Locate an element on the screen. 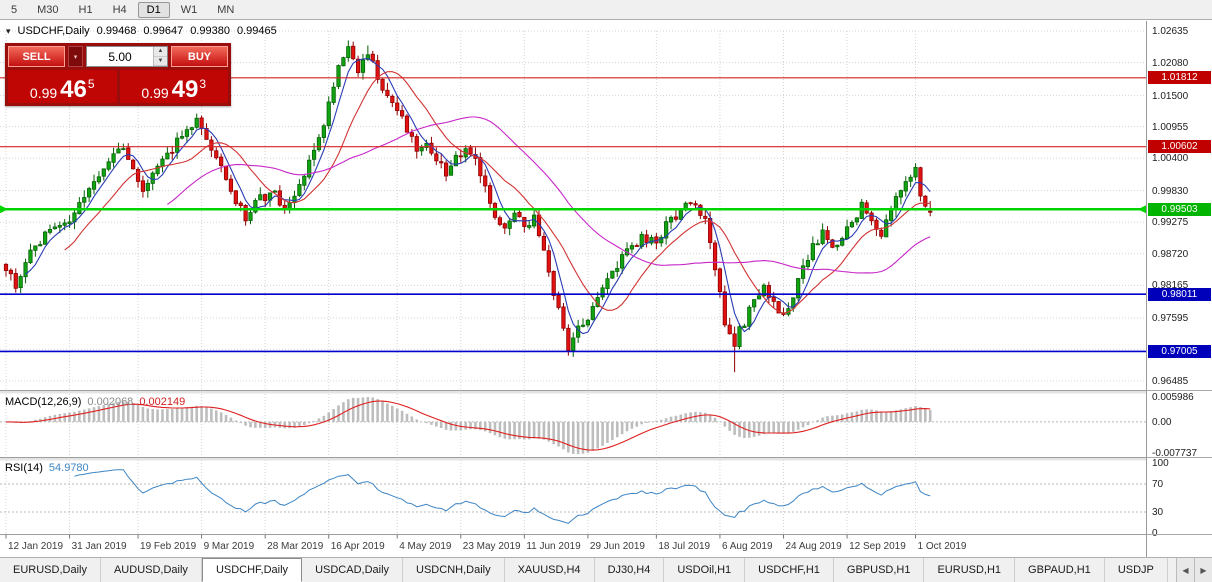  macd-pane is located at coordinates (573, 425).